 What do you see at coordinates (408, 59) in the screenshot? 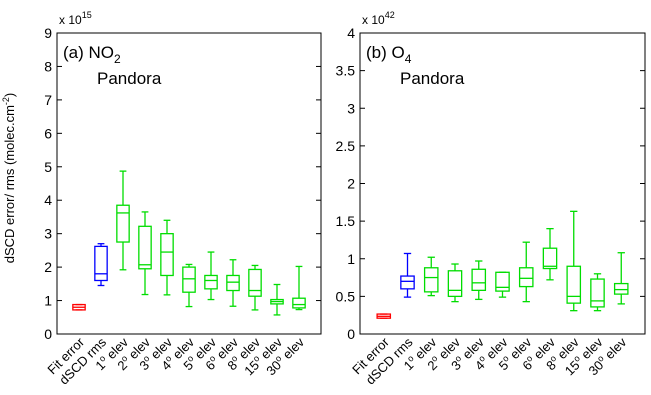
I see `species-subscript: 4` at bounding box center [408, 59].